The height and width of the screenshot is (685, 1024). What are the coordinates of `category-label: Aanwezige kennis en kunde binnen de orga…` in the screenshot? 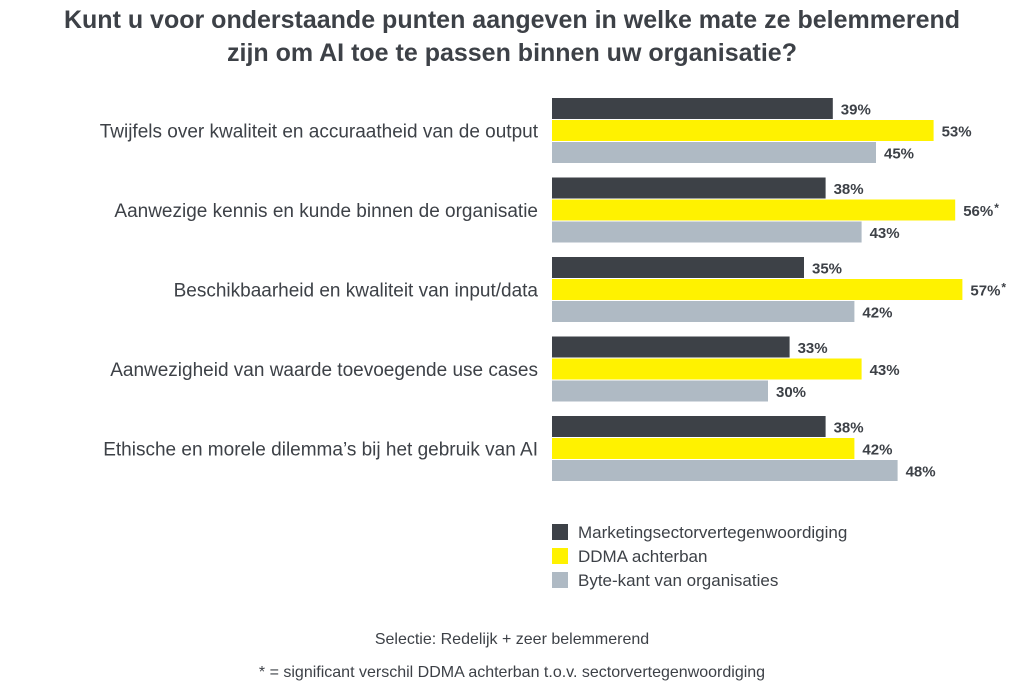 It's located at (326, 211).